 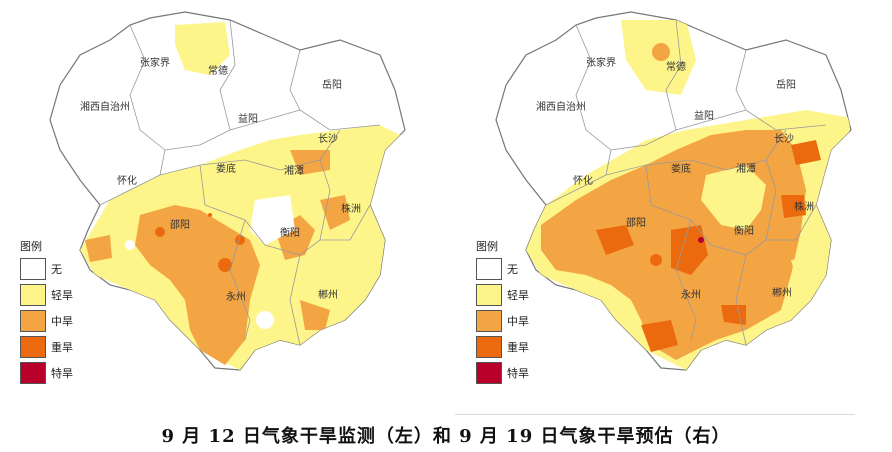 I want to click on legend-left: 图例 无 轻旱 中旱 重旱 特旱, so click(x=46, y=312).